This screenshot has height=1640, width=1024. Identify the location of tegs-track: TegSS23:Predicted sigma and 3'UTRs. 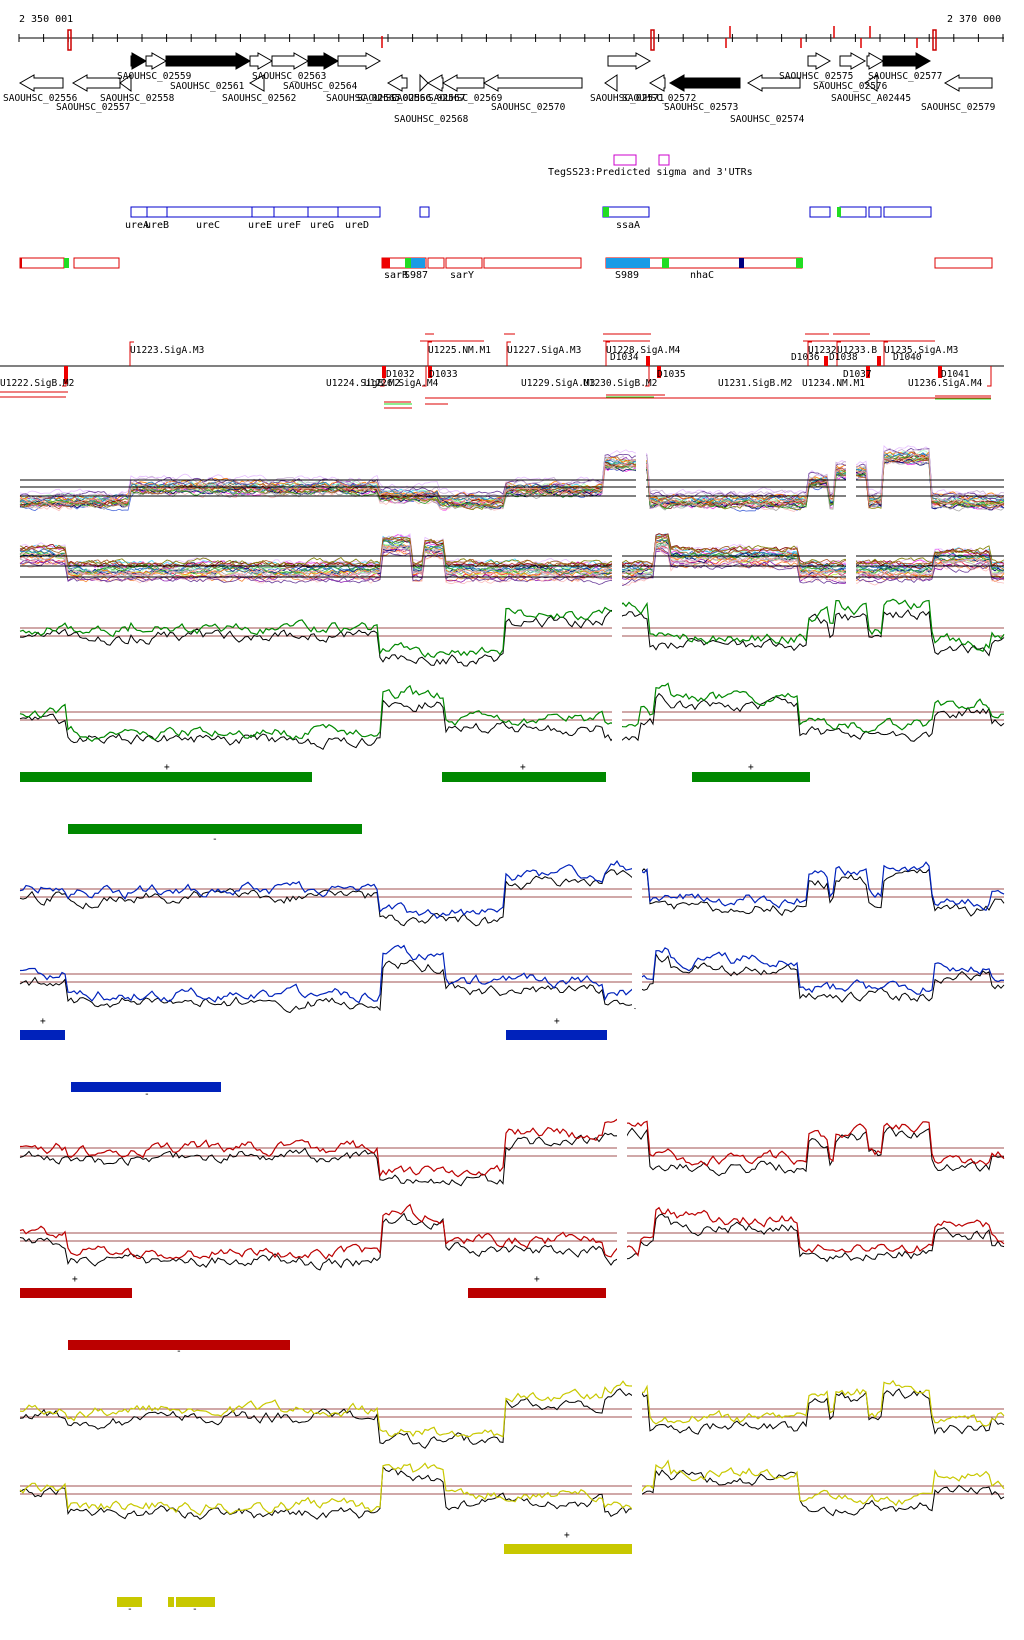
(650, 166).